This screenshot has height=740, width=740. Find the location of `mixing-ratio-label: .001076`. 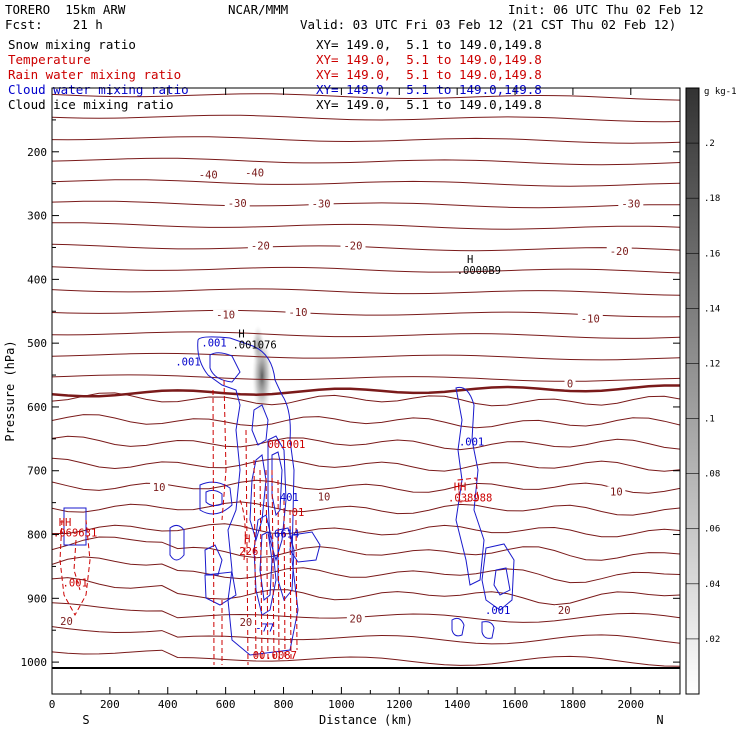

mixing-ratio-label: .001076 is located at coordinates (254, 345).